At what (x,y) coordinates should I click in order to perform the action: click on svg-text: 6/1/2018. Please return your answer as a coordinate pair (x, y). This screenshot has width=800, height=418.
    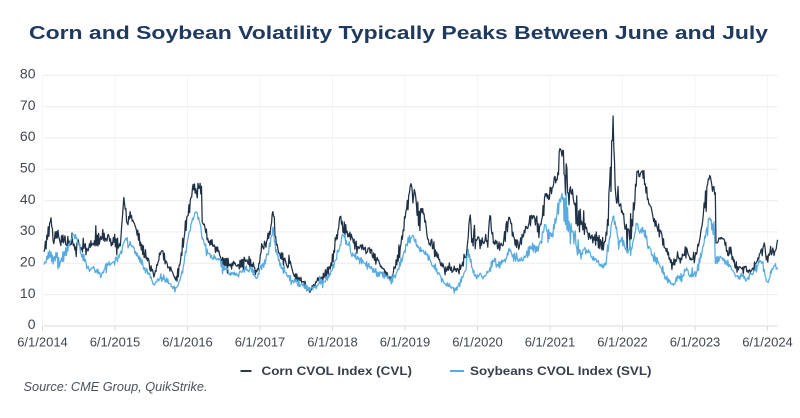
    Looking at the image, I should click on (332, 342).